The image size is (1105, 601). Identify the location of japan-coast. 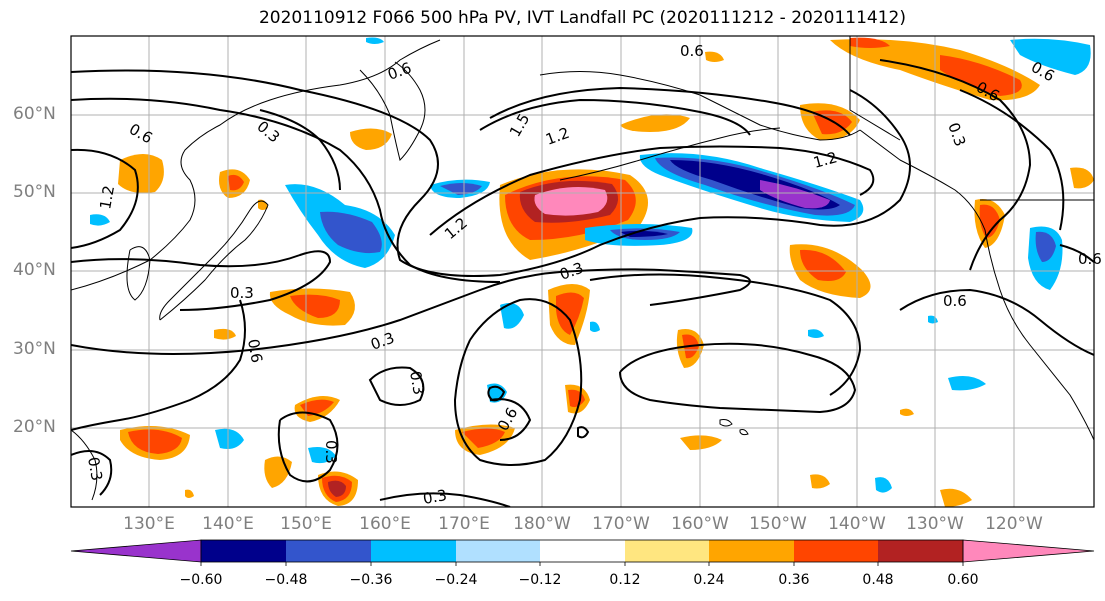
(214, 260).